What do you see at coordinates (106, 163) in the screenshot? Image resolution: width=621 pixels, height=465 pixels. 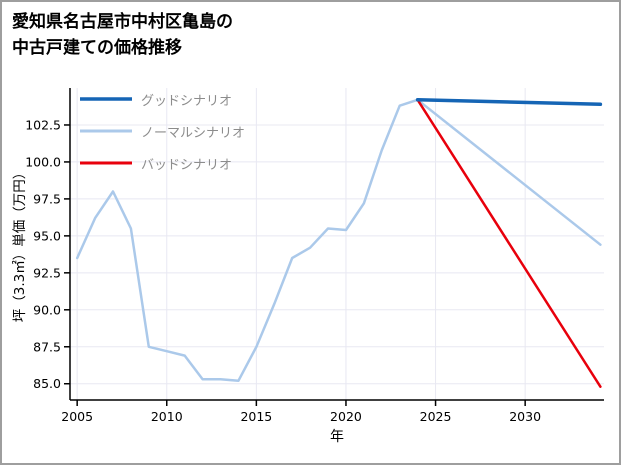 I see `legend-line-bad-icon` at bounding box center [106, 163].